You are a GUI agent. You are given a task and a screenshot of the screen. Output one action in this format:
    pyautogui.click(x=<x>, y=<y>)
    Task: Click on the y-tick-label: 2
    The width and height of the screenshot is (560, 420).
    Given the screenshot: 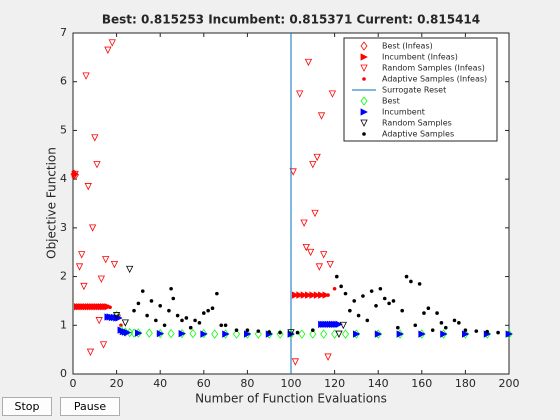 What is the action you would take?
    pyautogui.click(x=63, y=276)
    